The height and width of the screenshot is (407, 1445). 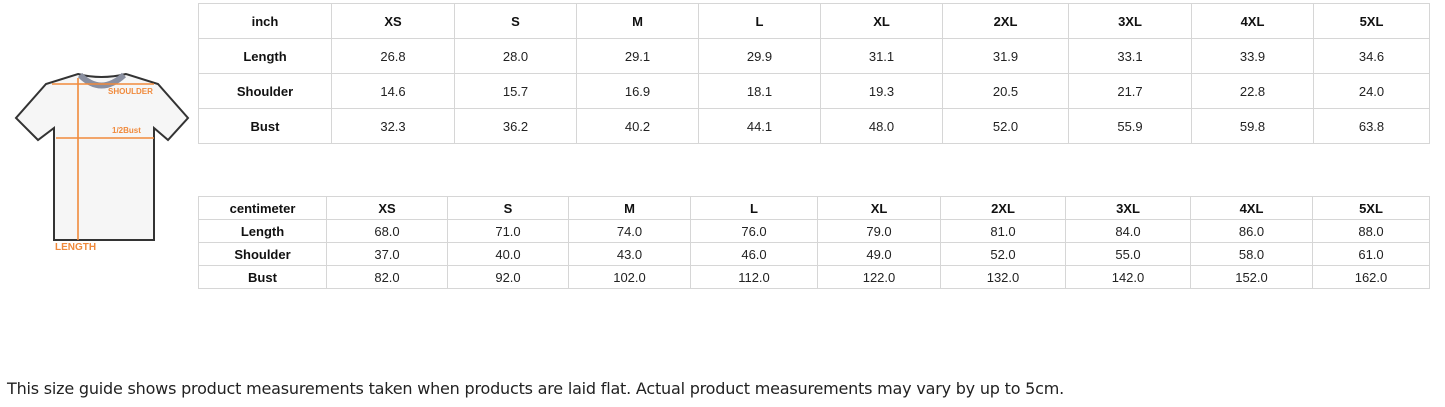 I want to click on measurement-cell: 74.0, so click(x=629, y=231).